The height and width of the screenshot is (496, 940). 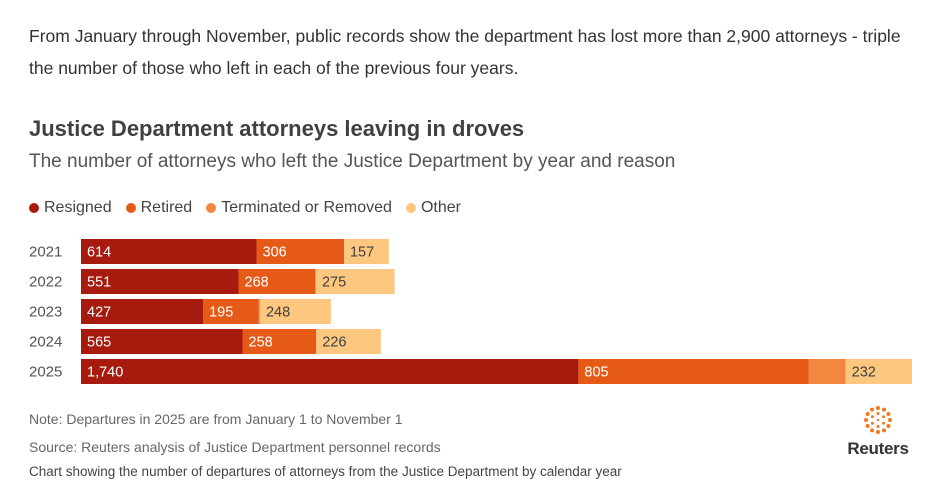 I want to click on bar-other-2025, so click(x=878, y=371).